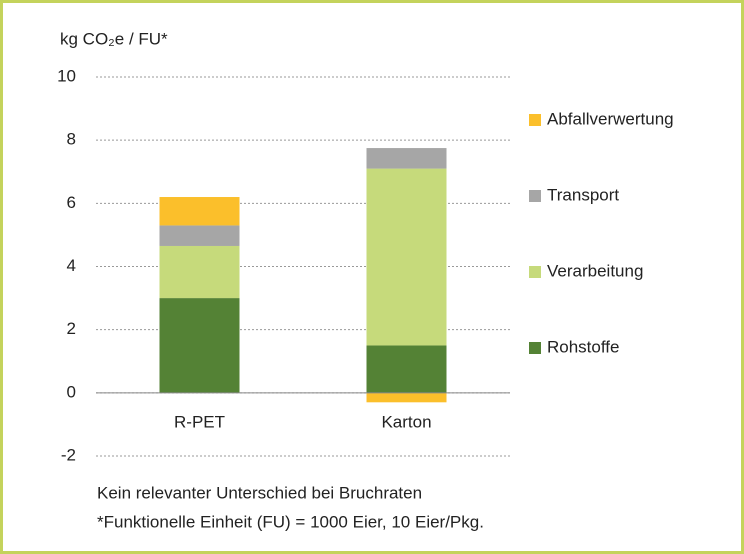  What do you see at coordinates (406, 421) in the screenshot?
I see `x-tick-label: Karton` at bounding box center [406, 421].